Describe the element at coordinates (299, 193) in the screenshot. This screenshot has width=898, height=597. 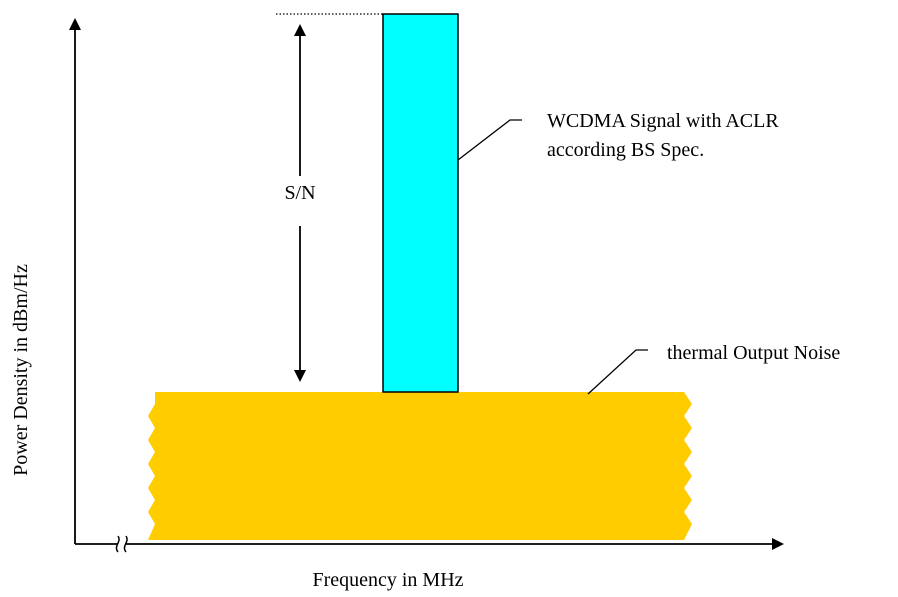
I see `sn-label: S/N` at that location.